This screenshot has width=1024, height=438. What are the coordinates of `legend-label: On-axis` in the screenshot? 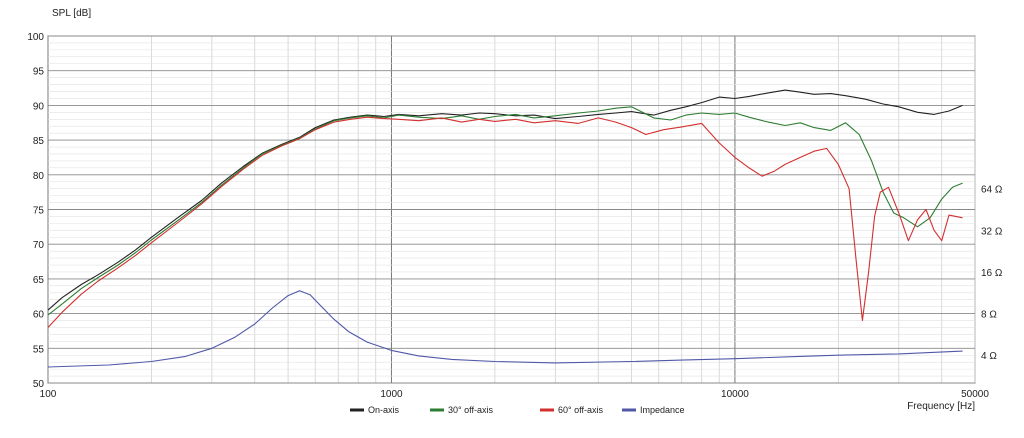 It's located at (384, 410).